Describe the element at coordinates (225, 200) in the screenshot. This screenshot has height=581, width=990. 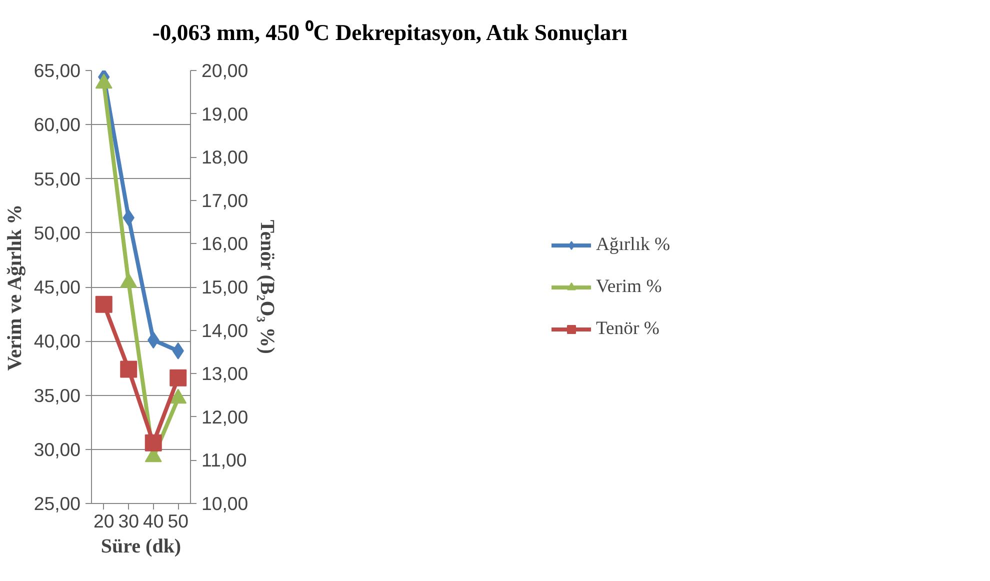
I see `y2-tick-label: 17,00` at that location.